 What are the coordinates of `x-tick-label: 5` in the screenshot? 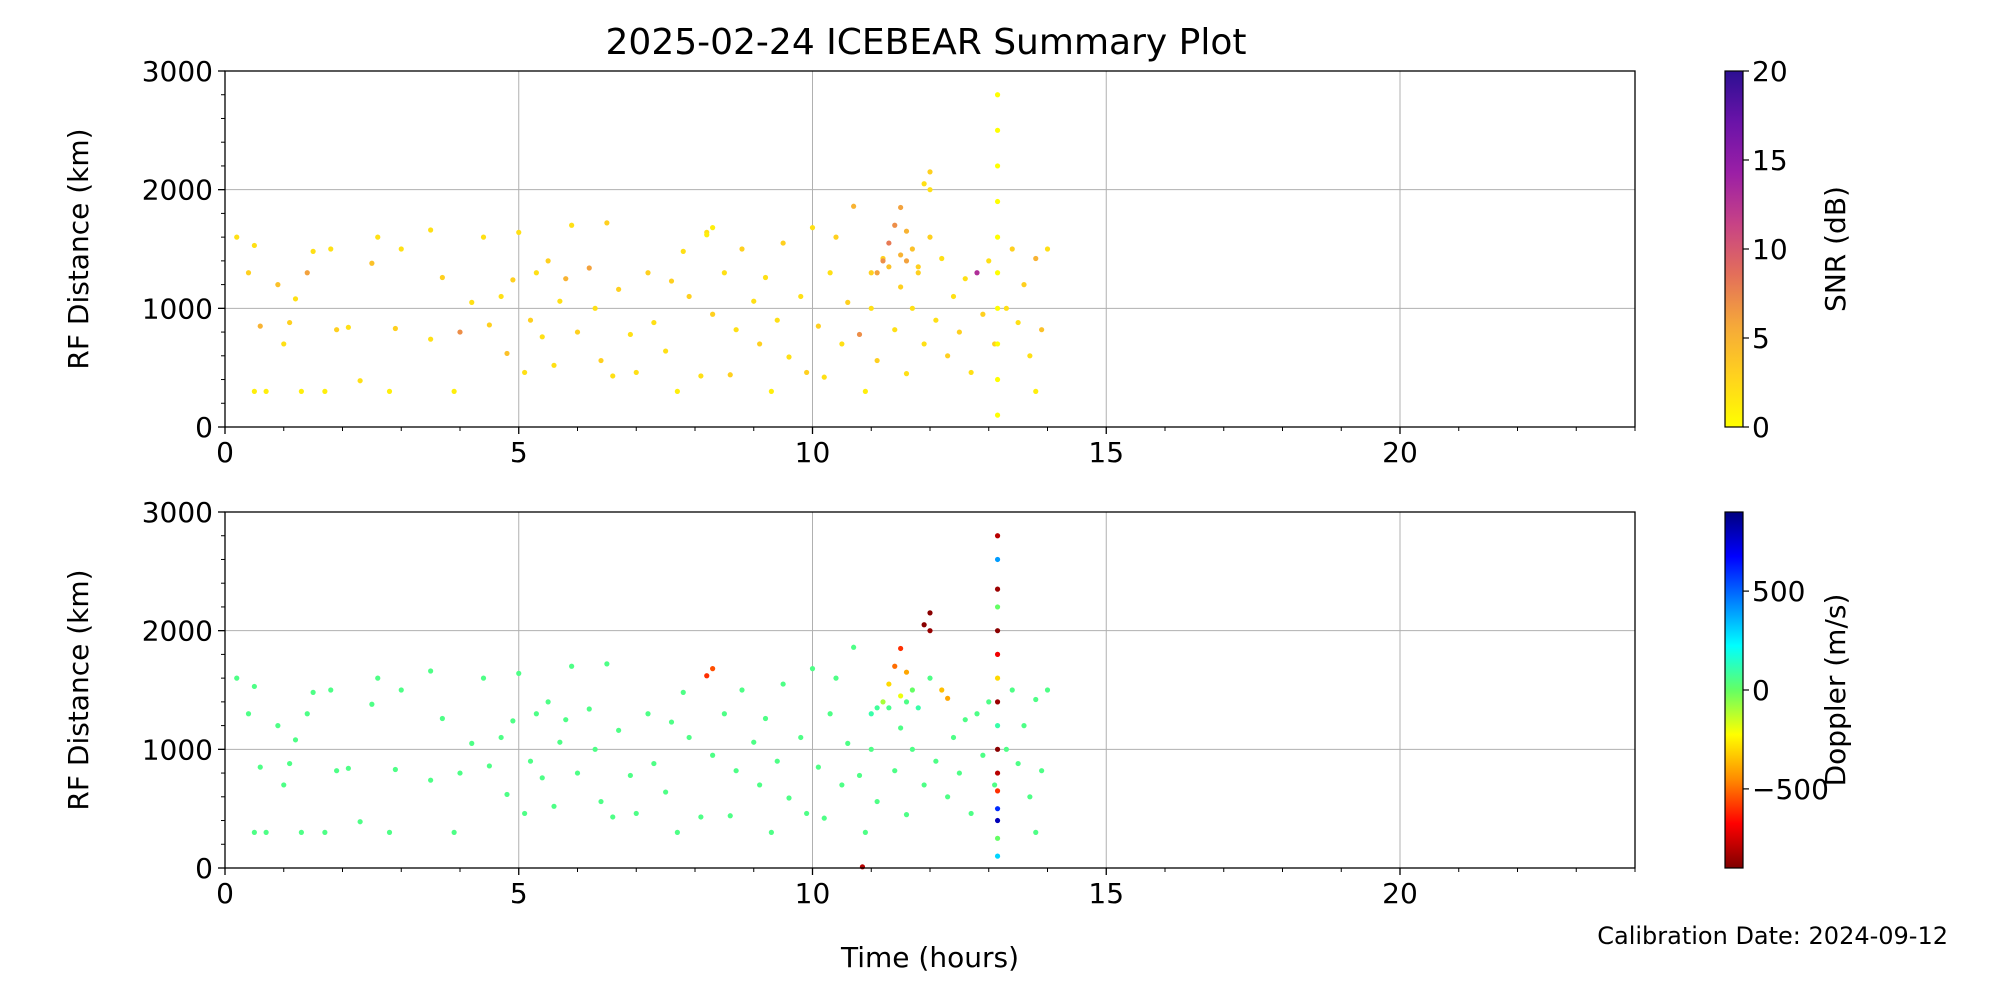 It's located at (519, 893).